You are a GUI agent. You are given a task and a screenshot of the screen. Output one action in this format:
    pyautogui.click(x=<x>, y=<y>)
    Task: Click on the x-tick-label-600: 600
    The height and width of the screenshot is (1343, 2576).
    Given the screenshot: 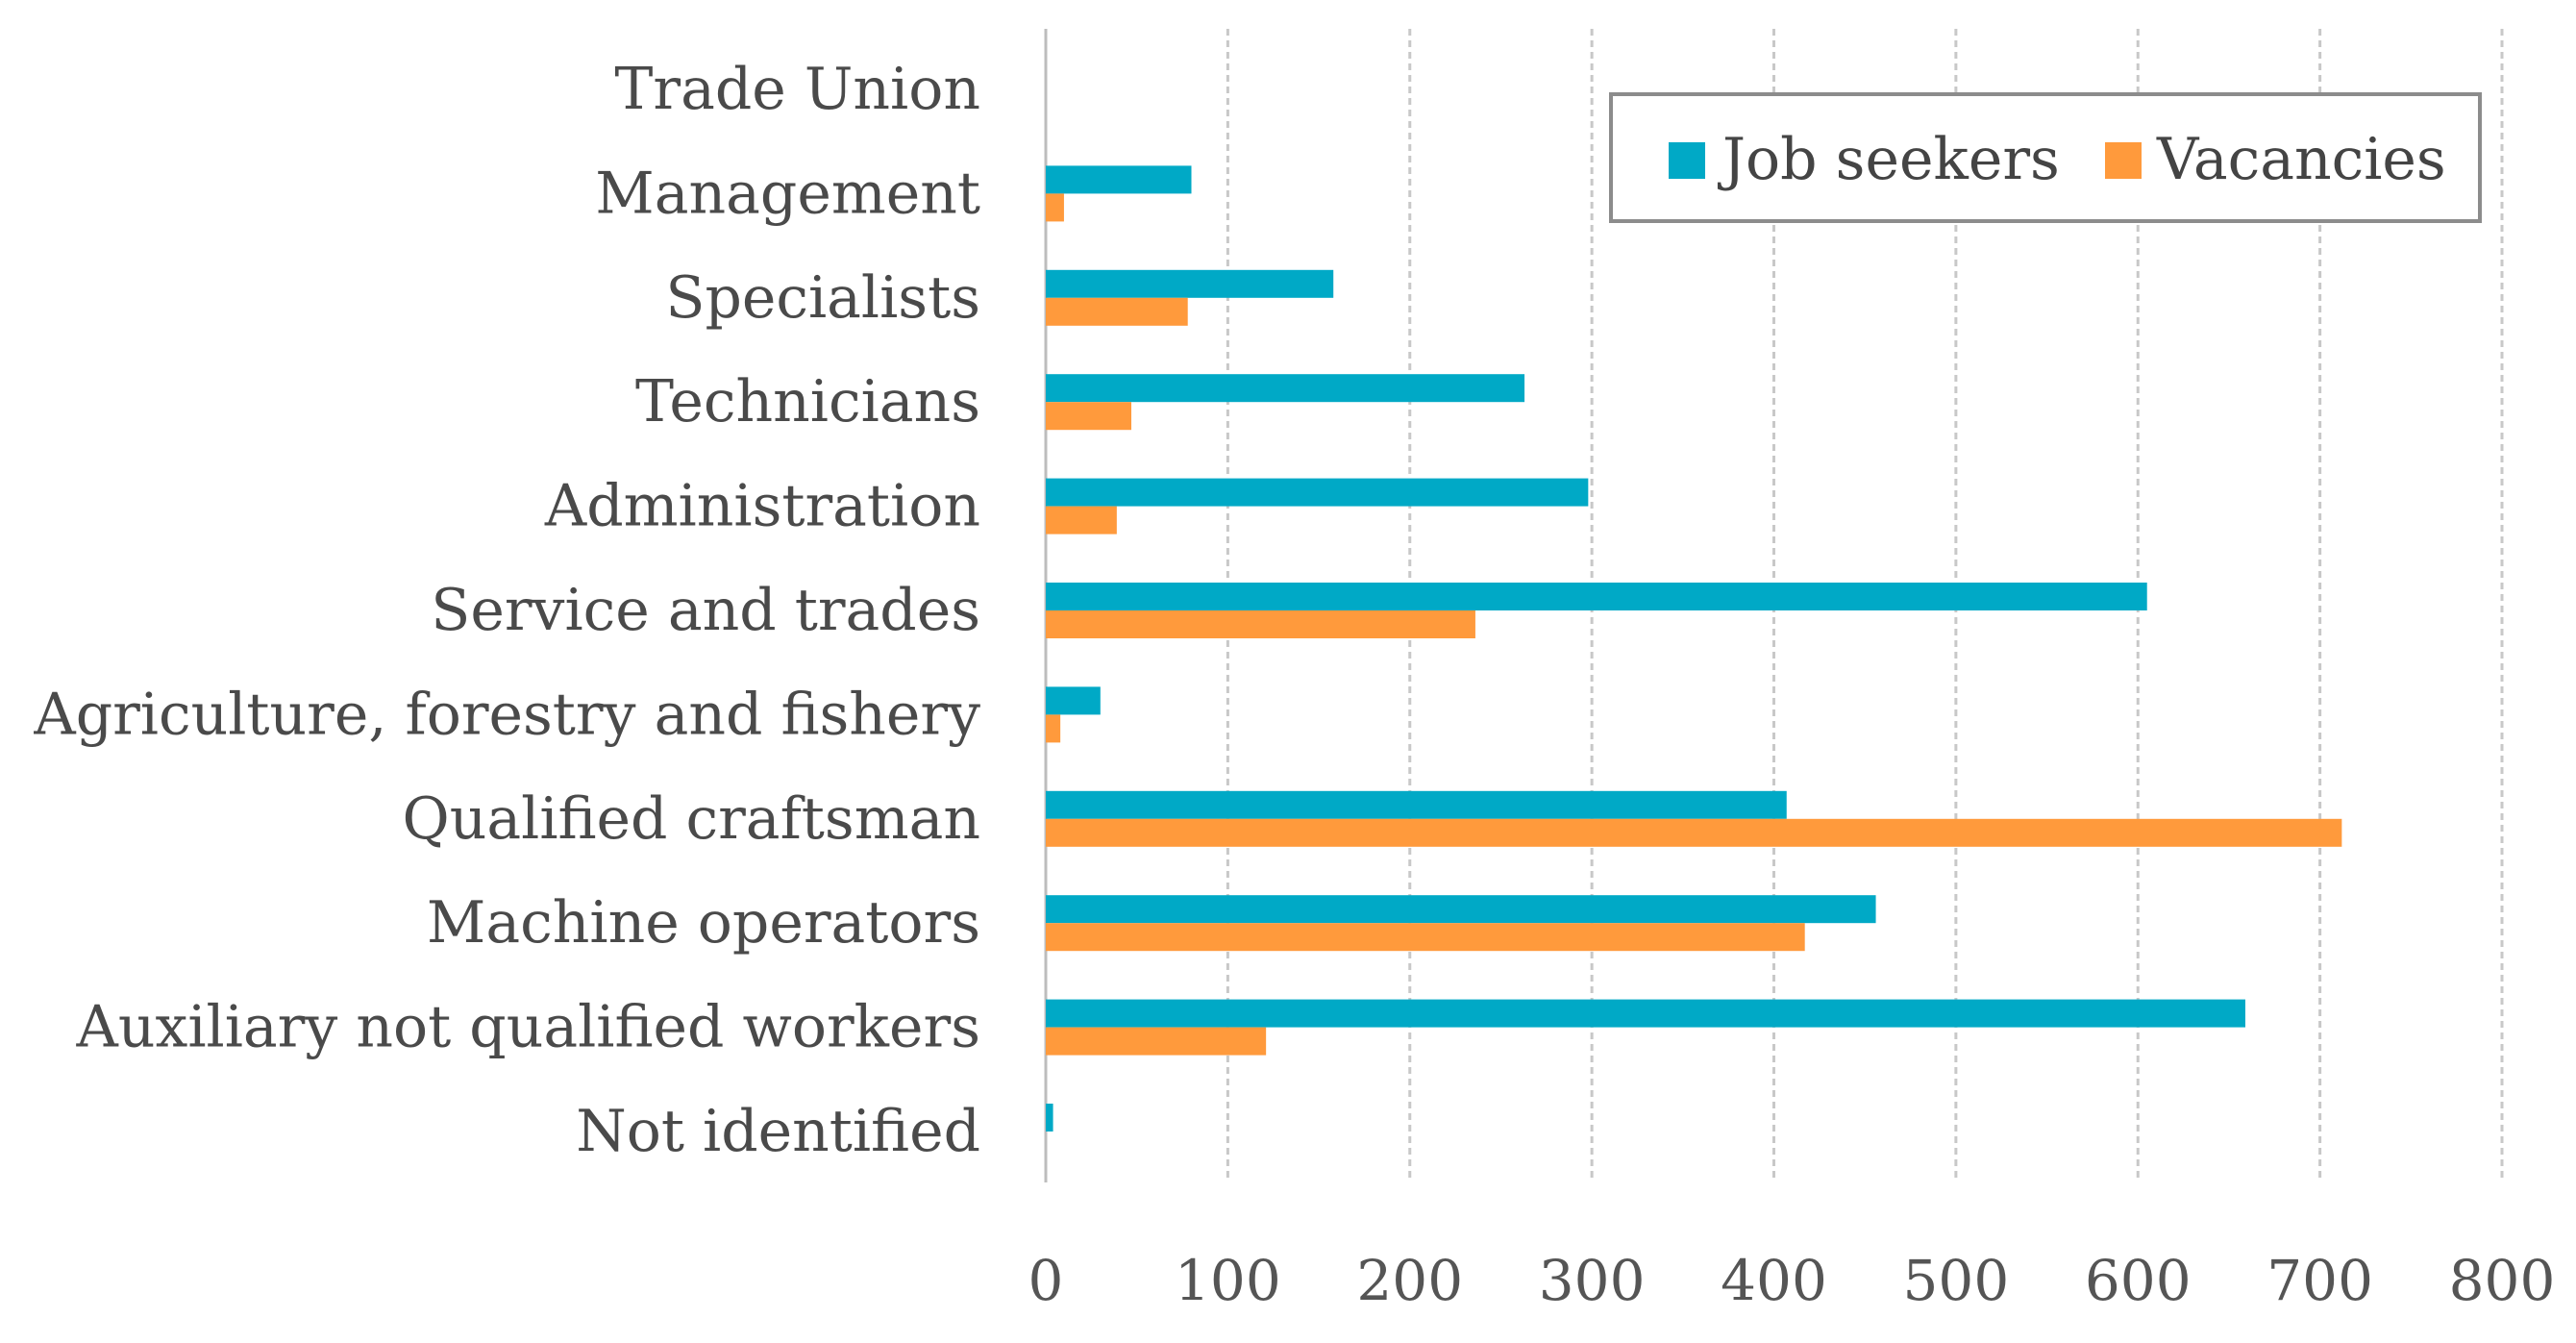 What is the action you would take?
    pyautogui.click(x=2138, y=1280)
    